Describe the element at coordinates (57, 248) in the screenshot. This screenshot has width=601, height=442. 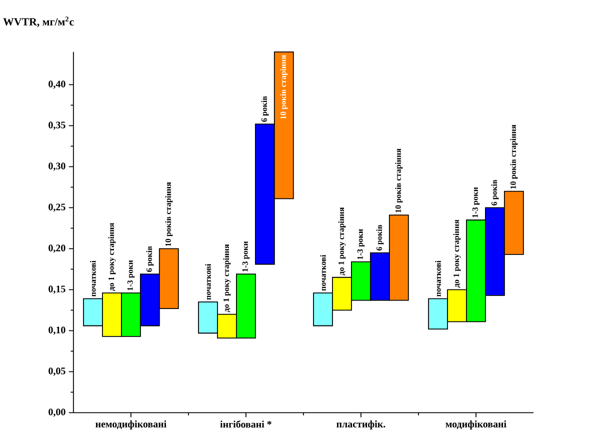
I see `y-tick-label: 0,20` at that location.